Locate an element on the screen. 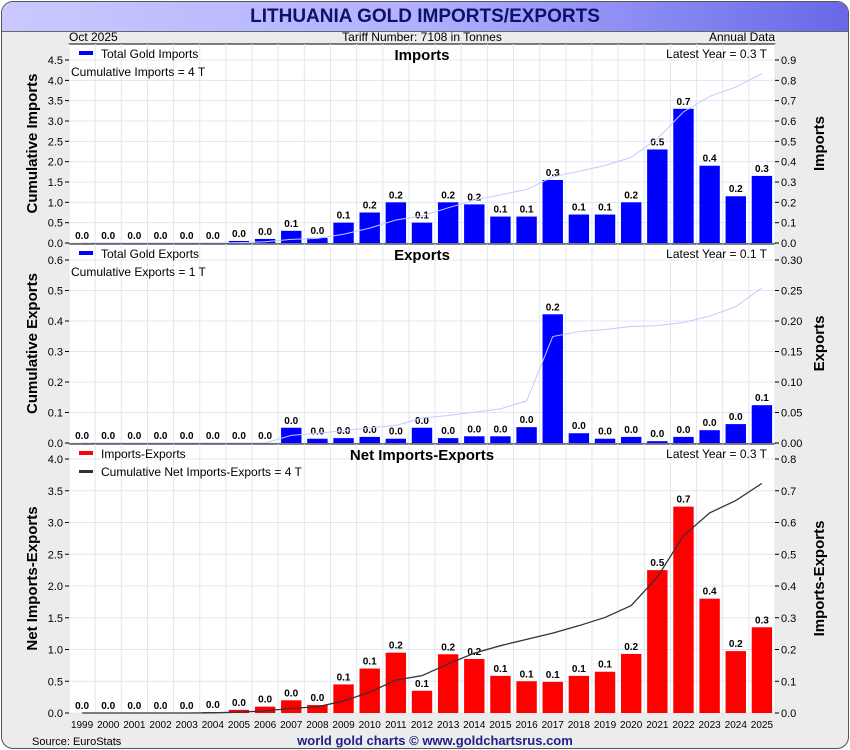 The height and width of the screenshot is (750, 850). legend-label: Cumulative Net Imports-Exports = 4 T is located at coordinates (202, 472).